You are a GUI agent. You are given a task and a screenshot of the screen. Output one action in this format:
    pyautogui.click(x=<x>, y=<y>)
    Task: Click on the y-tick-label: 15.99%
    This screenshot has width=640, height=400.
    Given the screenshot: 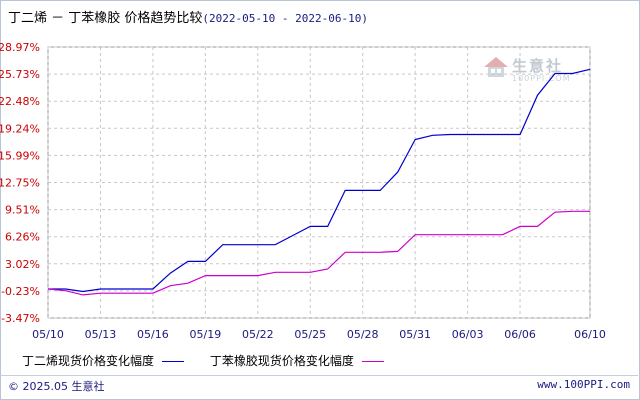 What is the action you would take?
    pyautogui.click(x=20, y=155)
    